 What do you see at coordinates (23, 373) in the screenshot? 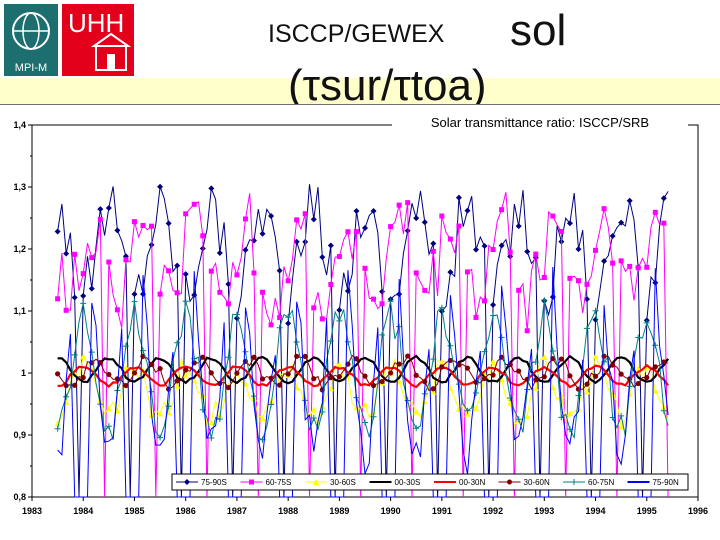
I see `y-tick-label: 1` at bounding box center [23, 373].